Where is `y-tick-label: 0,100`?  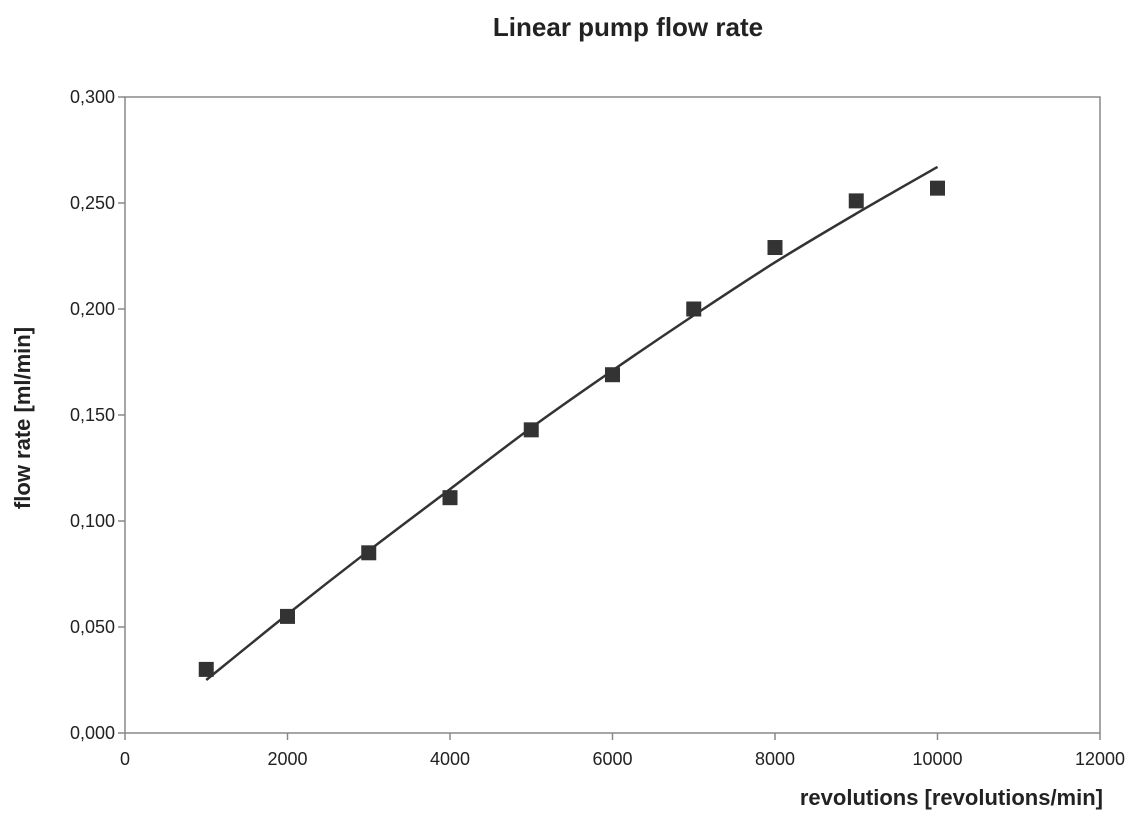 y-tick-label: 0,100 is located at coordinates (92, 521).